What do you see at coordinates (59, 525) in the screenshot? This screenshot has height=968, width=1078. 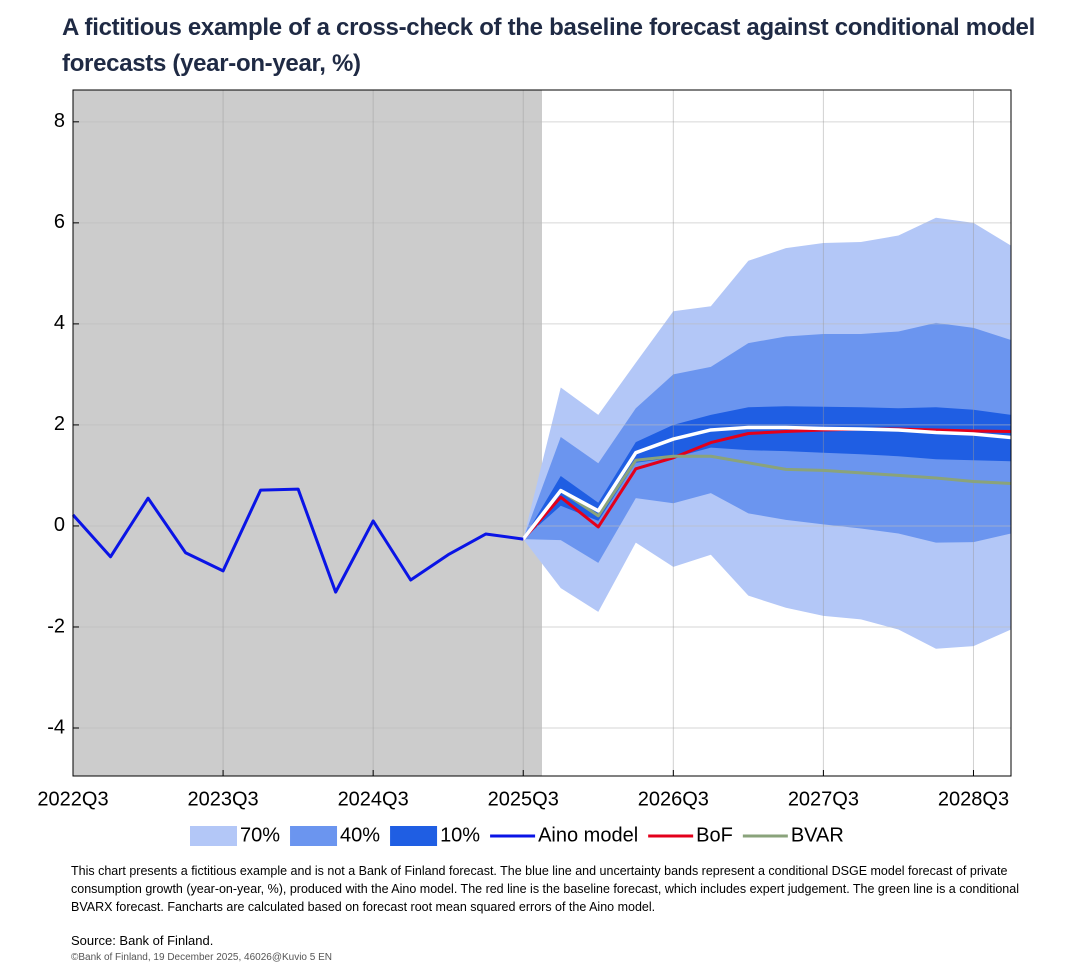 I see `y-tick-label: 0` at bounding box center [59, 525].